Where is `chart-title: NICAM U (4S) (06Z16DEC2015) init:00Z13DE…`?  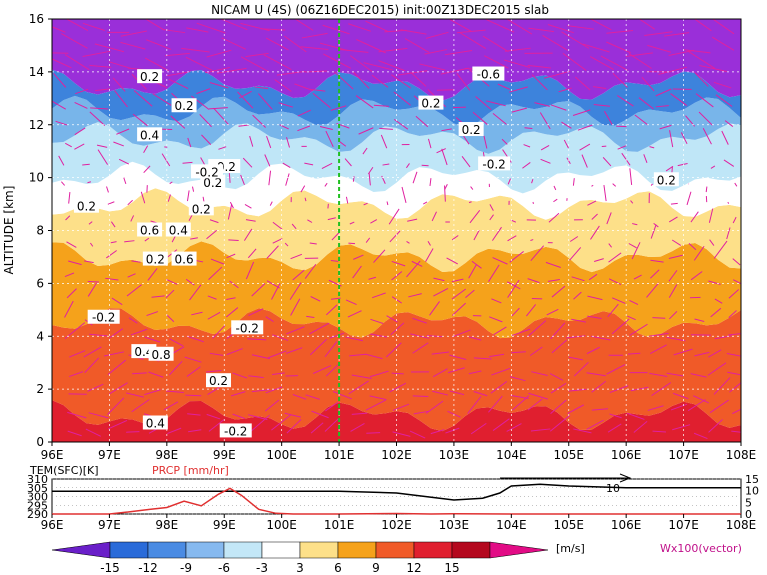 chart-title: NICAM U (4S) (06Z16DEC2015) init:00Z13DE… is located at coordinates (380, 10).